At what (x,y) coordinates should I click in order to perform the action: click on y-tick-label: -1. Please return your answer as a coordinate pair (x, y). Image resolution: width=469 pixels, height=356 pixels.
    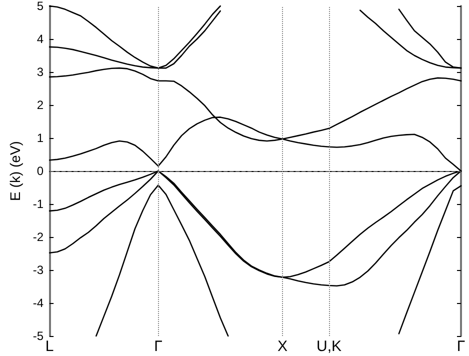
    Looking at the image, I should click on (38, 204).